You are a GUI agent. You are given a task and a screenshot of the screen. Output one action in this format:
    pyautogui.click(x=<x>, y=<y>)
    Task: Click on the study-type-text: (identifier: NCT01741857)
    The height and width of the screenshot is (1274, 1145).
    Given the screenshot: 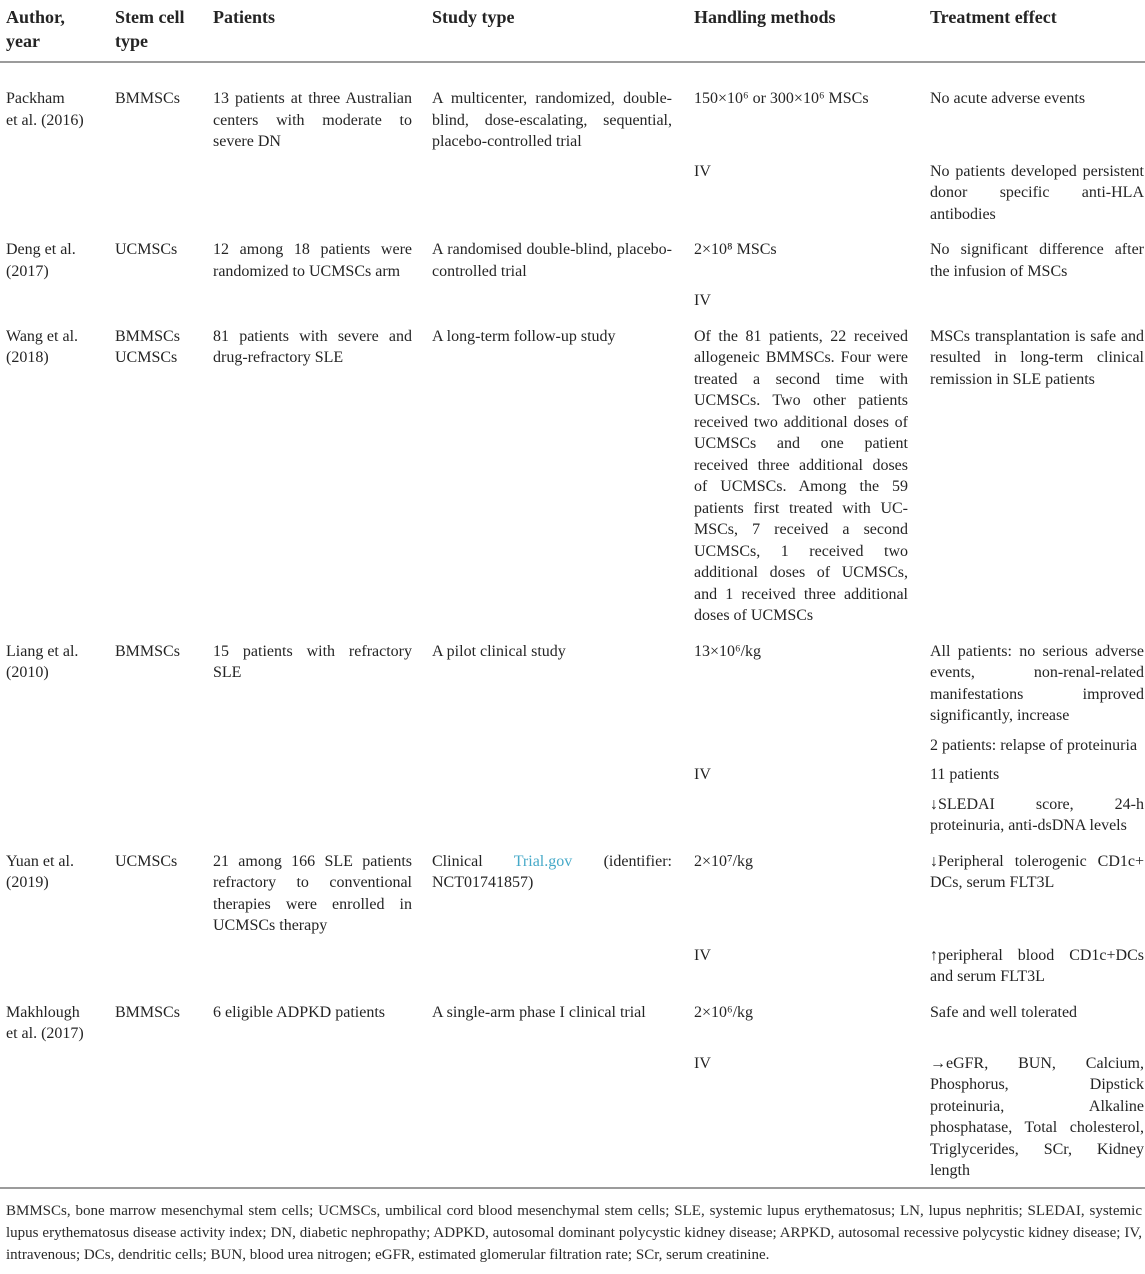 What is the action you would take?
    pyautogui.click(x=552, y=872)
    